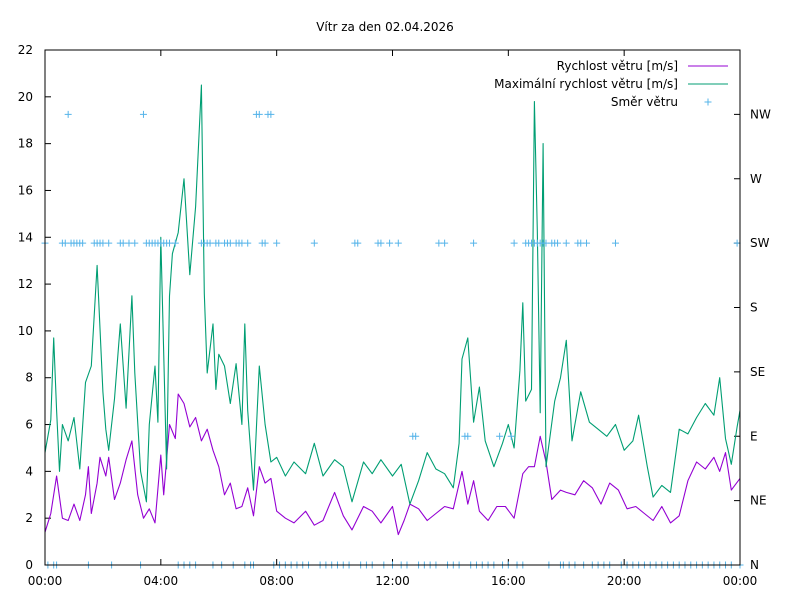  What do you see at coordinates (25, 237) in the screenshot?
I see `y-tick-label: 14` at bounding box center [25, 237].